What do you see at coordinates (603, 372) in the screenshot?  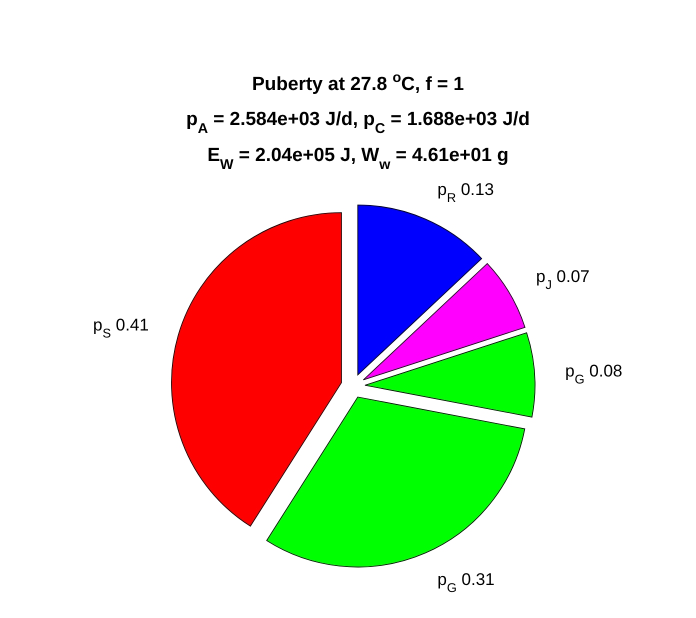 I see `data-label: 0.08` at bounding box center [603, 372].